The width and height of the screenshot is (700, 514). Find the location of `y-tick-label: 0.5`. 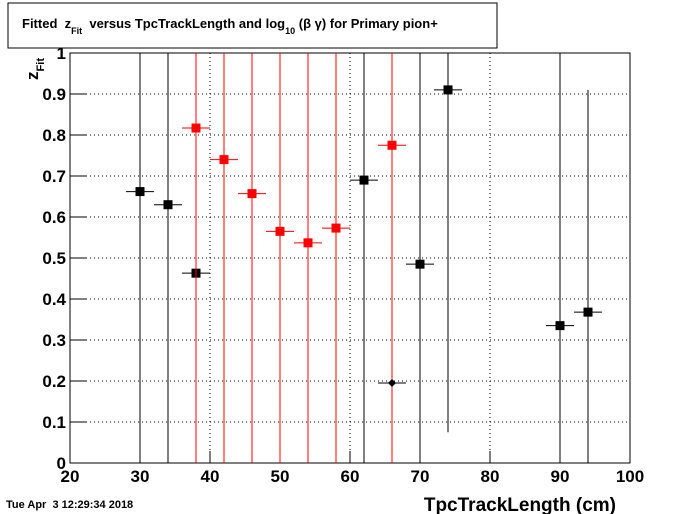

y-tick-label: 0.5 is located at coordinates (54, 258).